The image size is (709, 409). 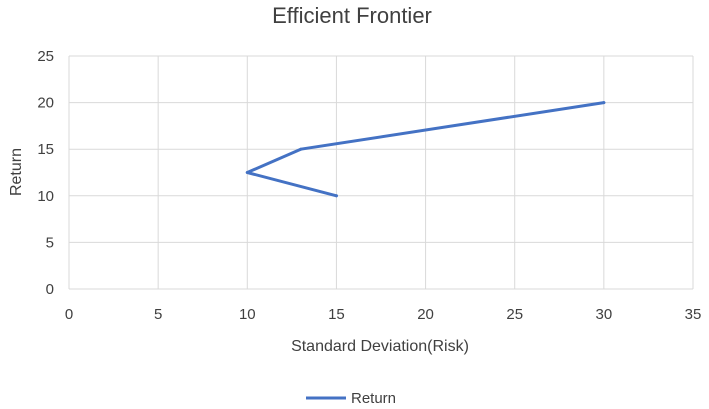 I want to click on y-tick-label: 20, so click(x=45, y=103).